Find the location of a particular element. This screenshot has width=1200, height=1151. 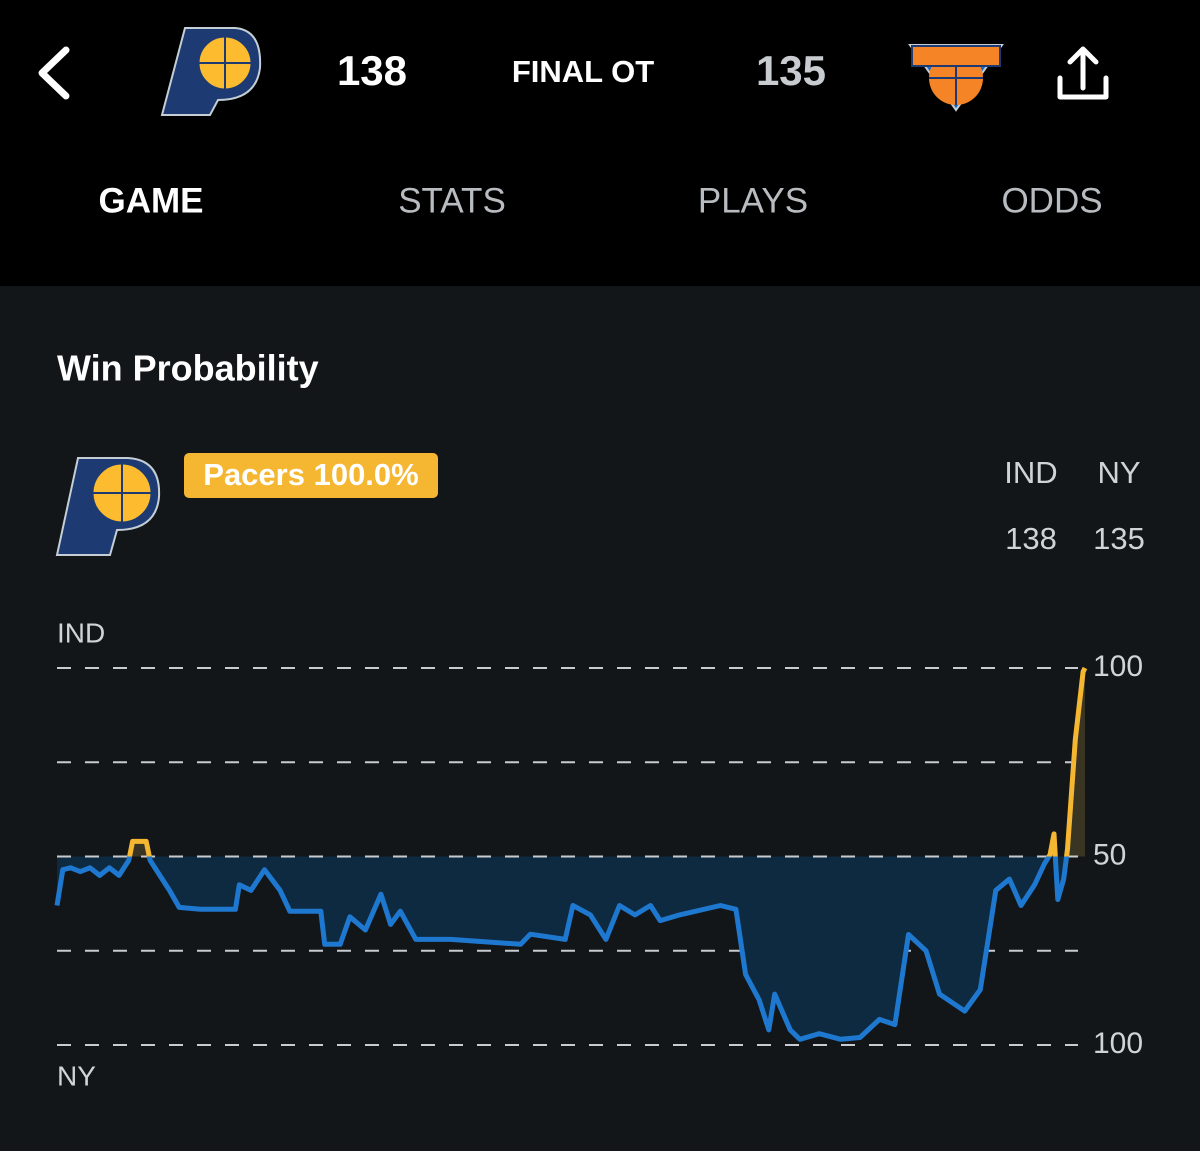

chart-title: Win Probability is located at coordinates (188, 368).